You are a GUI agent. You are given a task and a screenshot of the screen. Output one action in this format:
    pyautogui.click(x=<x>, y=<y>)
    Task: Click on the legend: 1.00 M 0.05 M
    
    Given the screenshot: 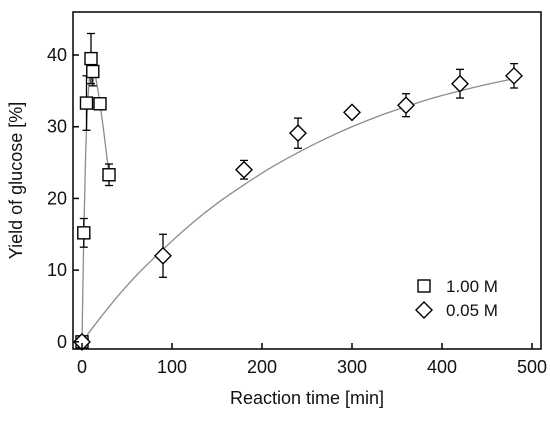 What is the action you would take?
    pyautogui.click(x=456, y=298)
    